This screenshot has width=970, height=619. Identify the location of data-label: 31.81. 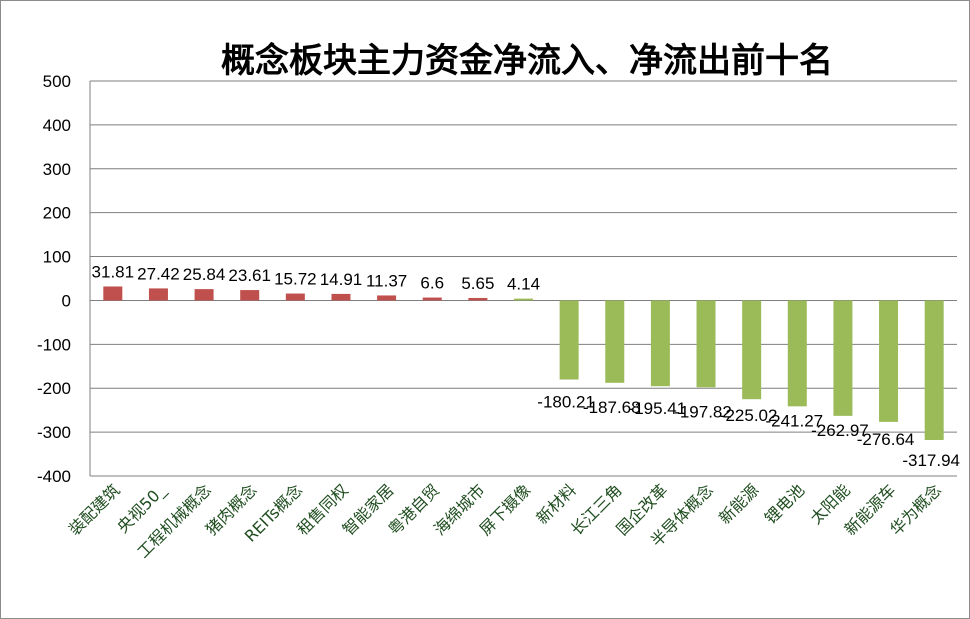
(113, 271).